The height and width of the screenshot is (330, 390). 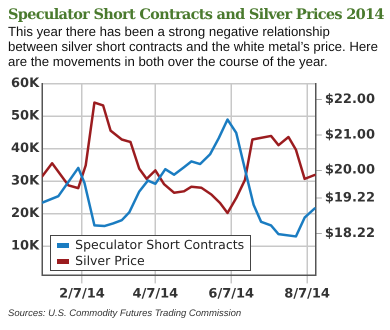 What do you see at coordinates (350, 99) in the screenshot?
I see `y2-tick-label: $22.00` at bounding box center [350, 99].